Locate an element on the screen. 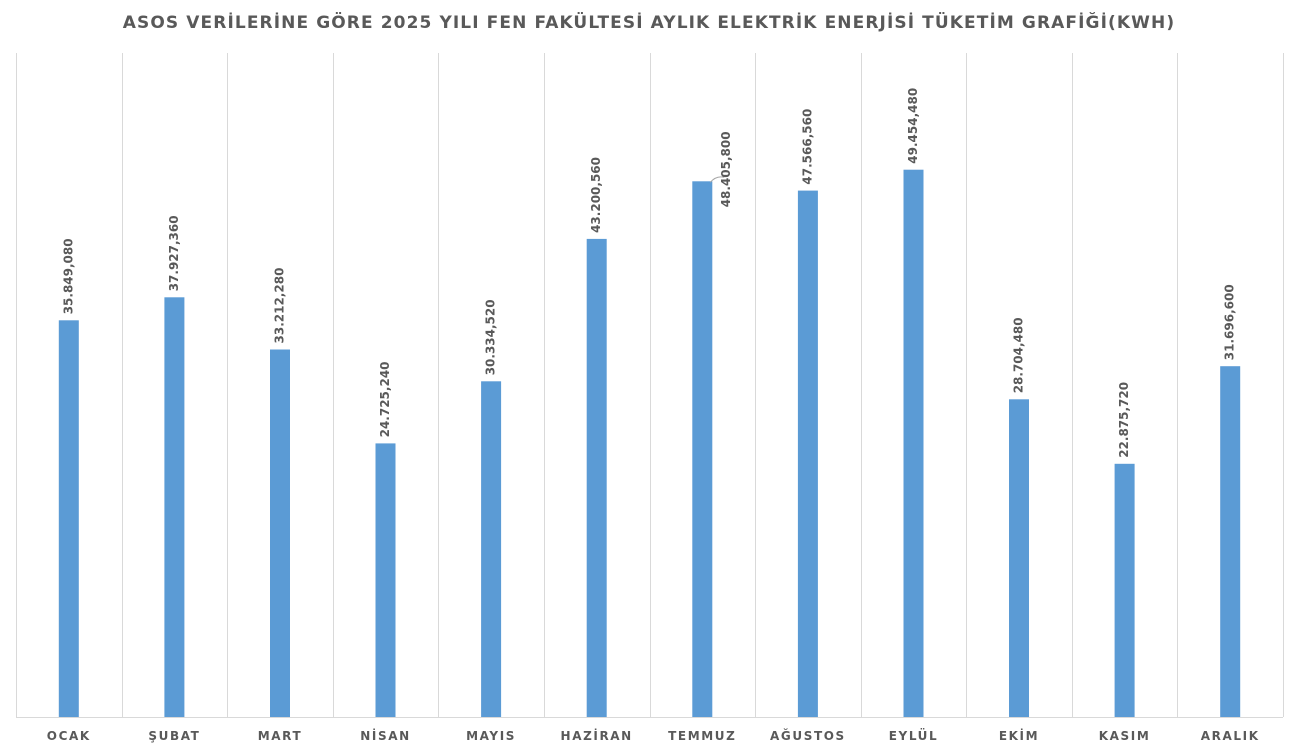 This screenshot has width=1298, height=752. category-label: MART is located at coordinates (280, 736).